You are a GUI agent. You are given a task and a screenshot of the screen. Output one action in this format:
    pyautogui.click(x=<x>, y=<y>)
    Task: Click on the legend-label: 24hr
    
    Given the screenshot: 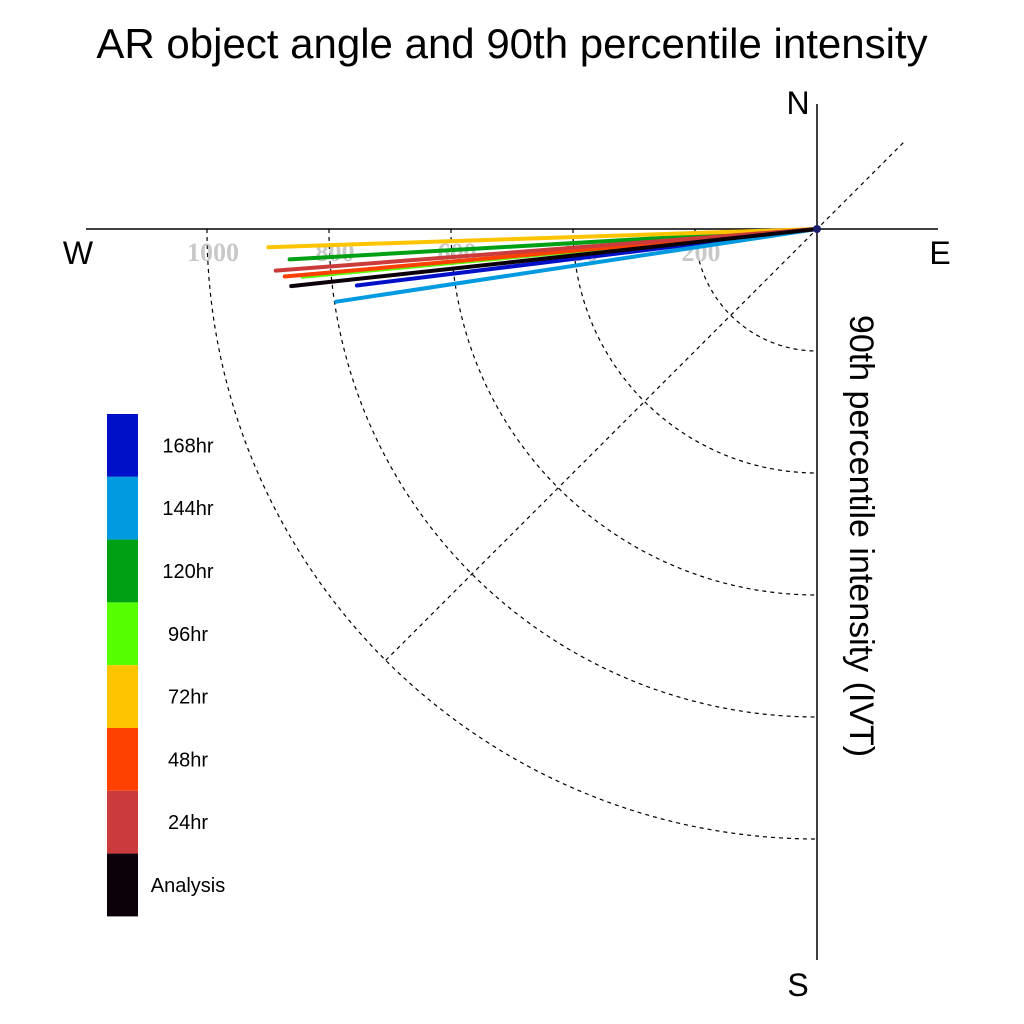 What is the action you would take?
    pyautogui.click(x=188, y=823)
    